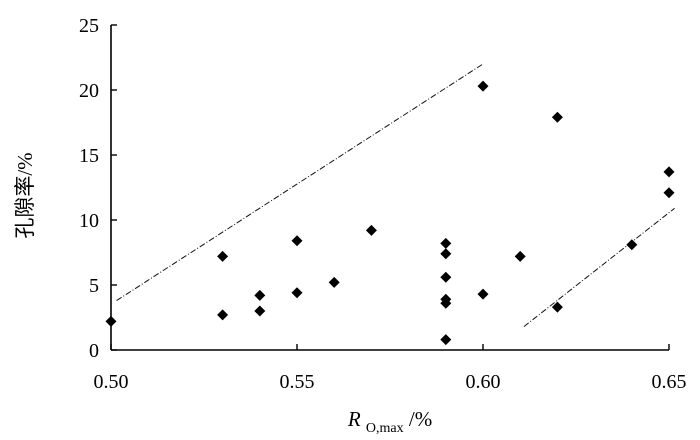  What do you see at coordinates (98, 188) in the screenshot?
I see `y-axis-ticks: 0 5 10 15 20 25` at bounding box center [98, 188].